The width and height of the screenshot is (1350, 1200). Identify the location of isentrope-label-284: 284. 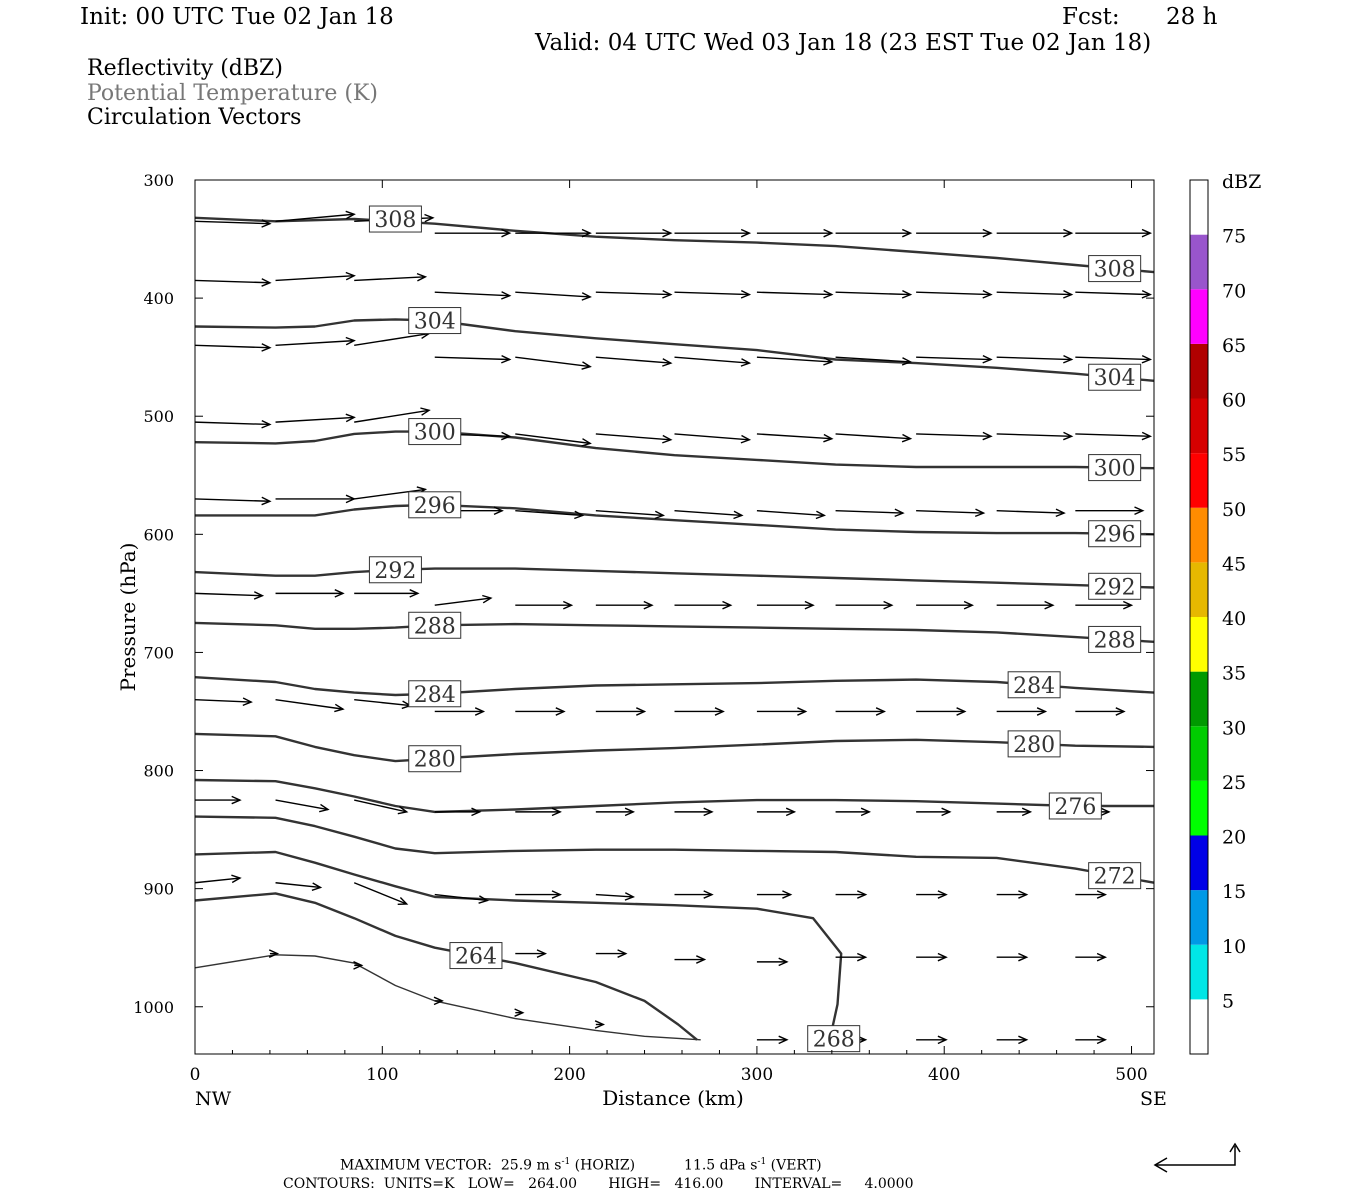
(435, 694).